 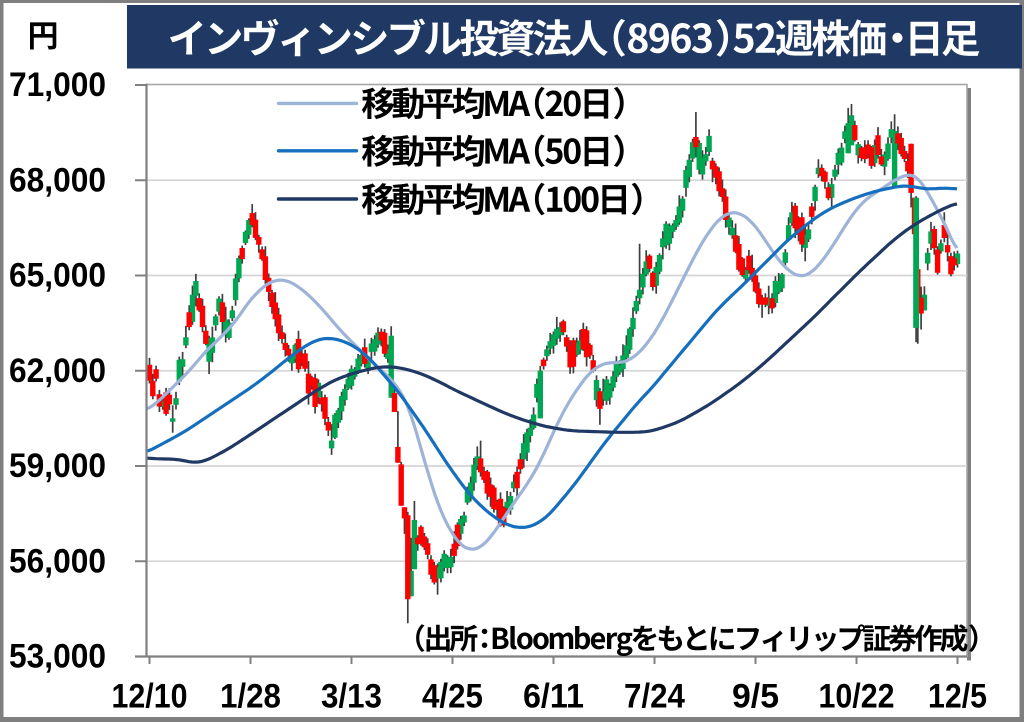 I want to click on svg-text: 68,000, so click(x=57, y=180).